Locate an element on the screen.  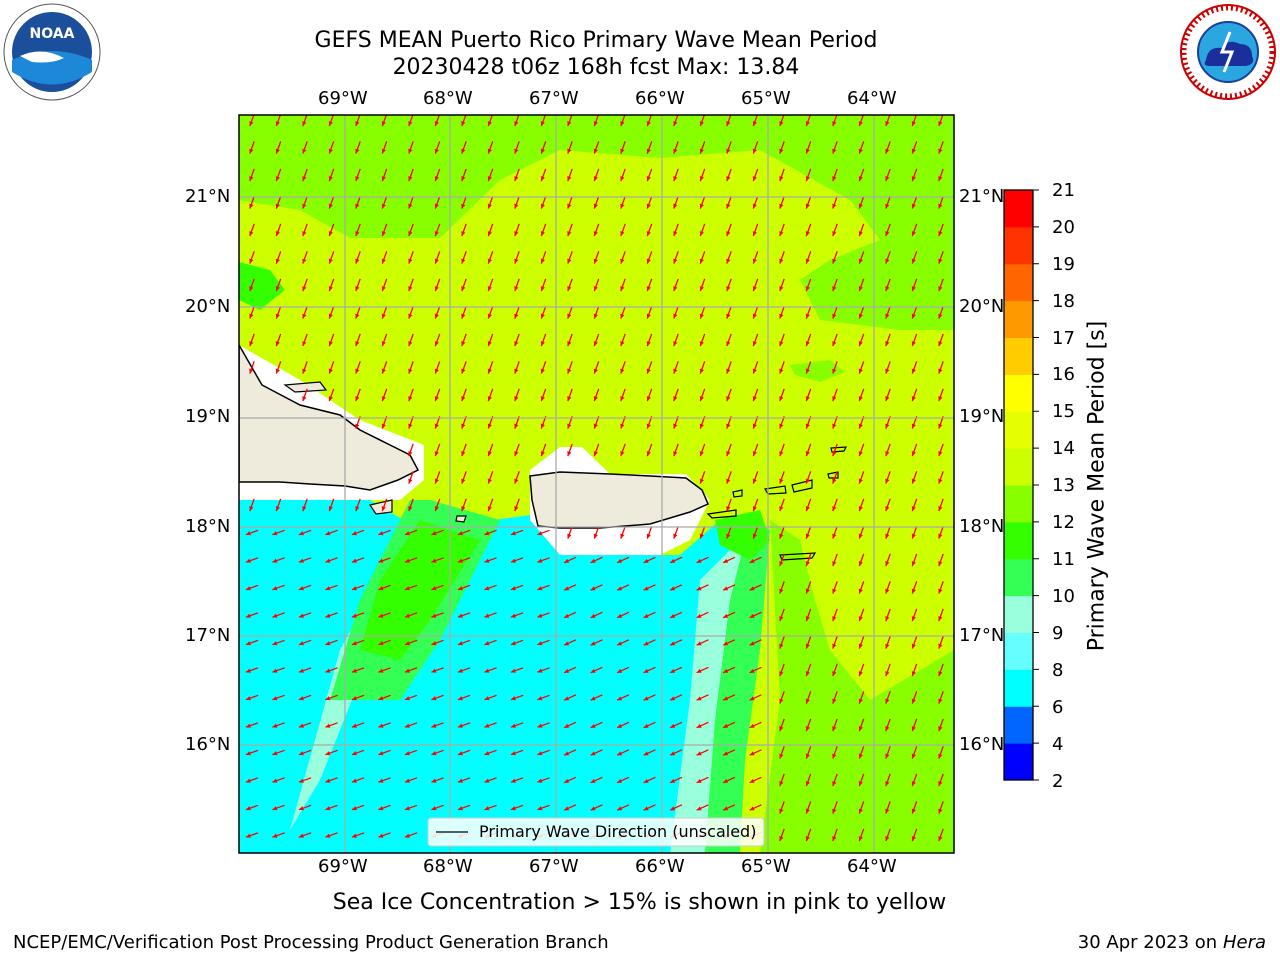
land-vieques is located at coordinates (721, 514).